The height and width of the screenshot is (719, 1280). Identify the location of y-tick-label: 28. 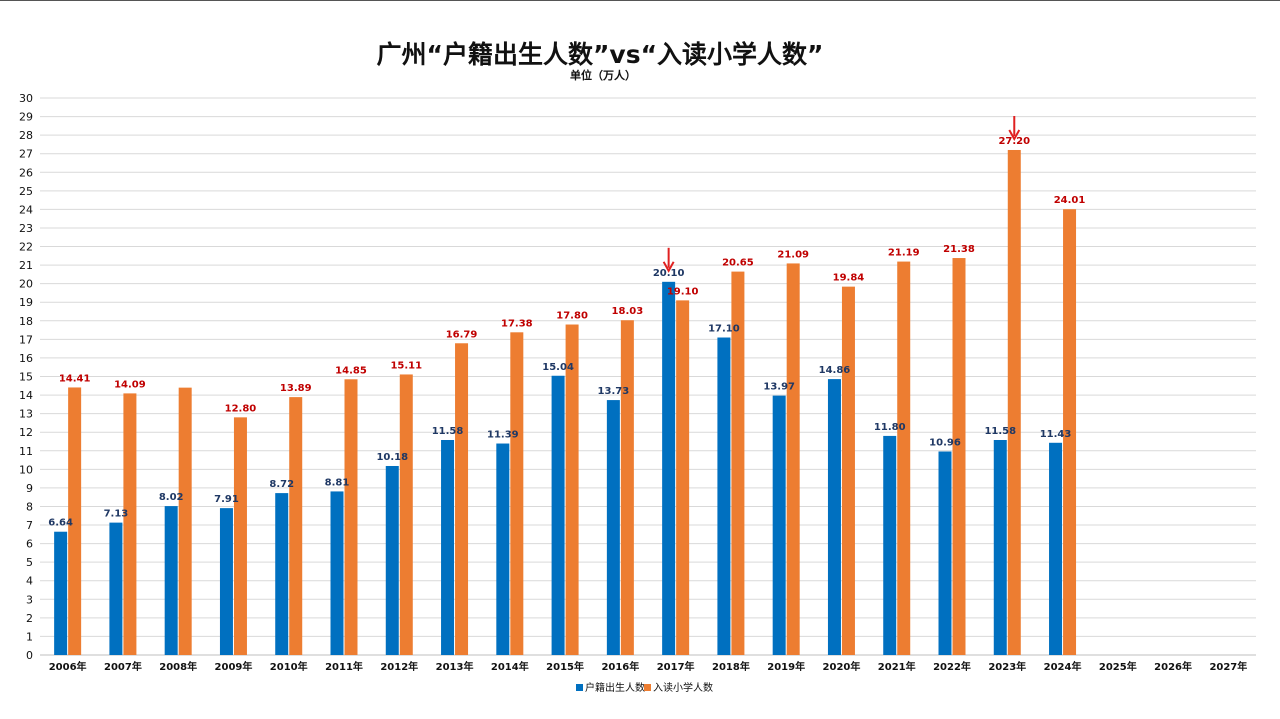
(26, 135).